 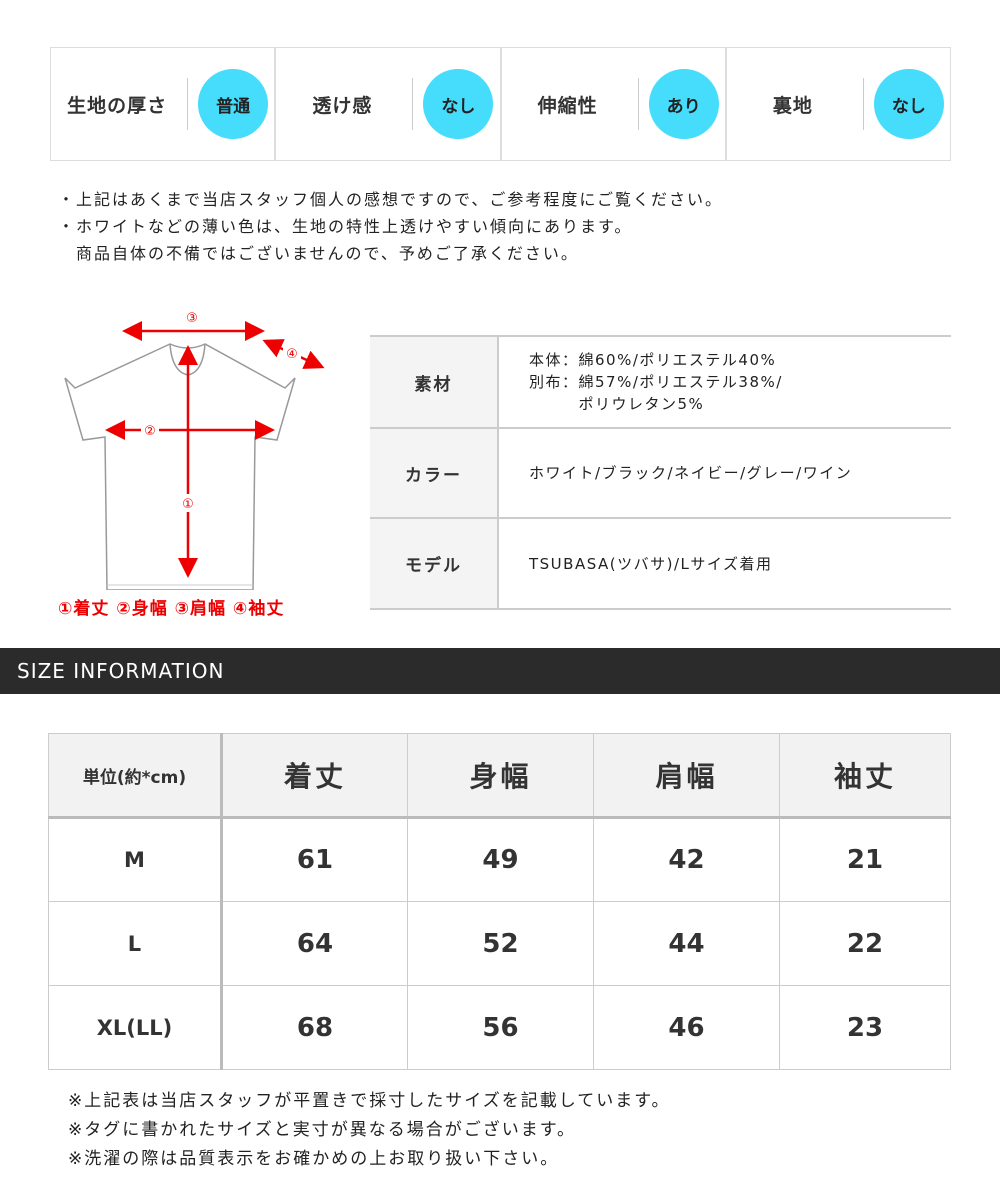 What do you see at coordinates (314, 1159) in the screenshot?
I see `footnote: ※洗濯の際は品質表示をお確かめの上お取り扱い下さい。` at bounding box center [314, 1159].